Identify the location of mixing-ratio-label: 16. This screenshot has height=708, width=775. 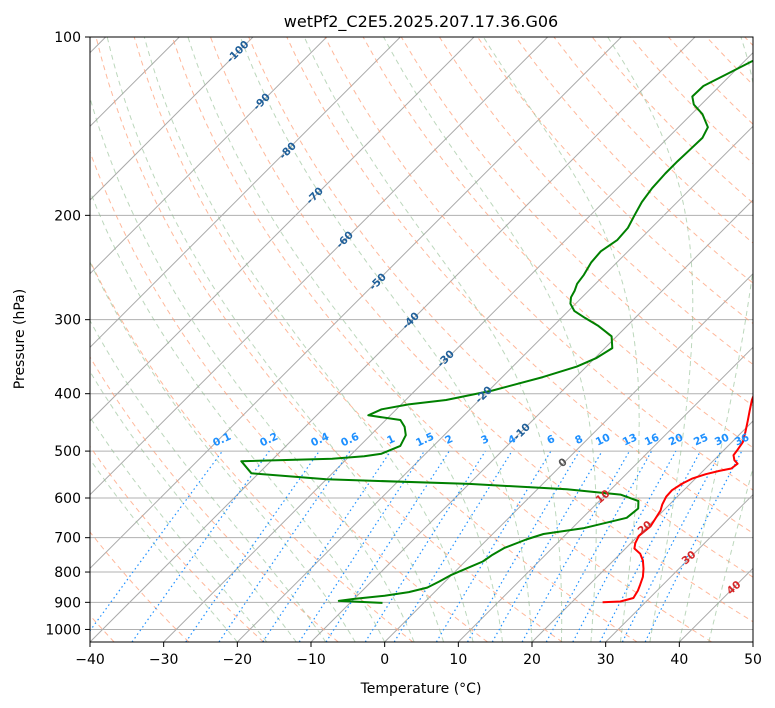
(652, 439).